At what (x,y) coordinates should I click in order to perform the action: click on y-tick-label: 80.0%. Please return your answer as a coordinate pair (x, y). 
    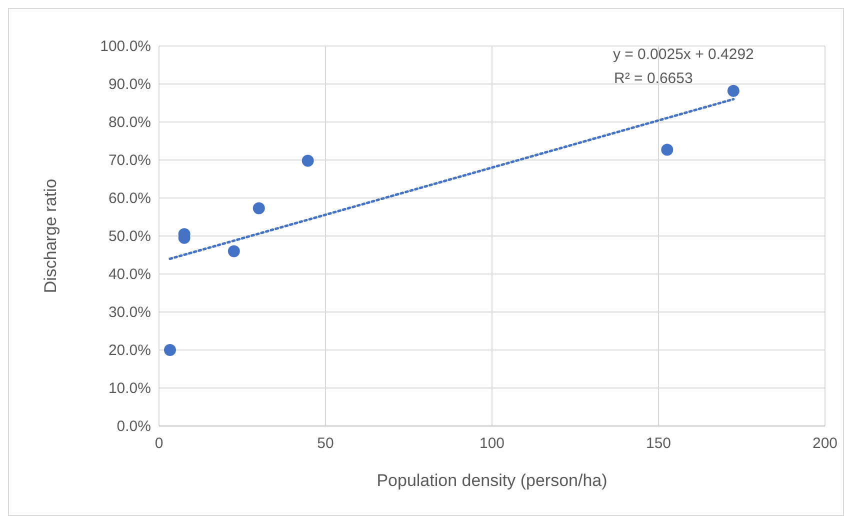
    Looking at the image, I should click on (129, 122).